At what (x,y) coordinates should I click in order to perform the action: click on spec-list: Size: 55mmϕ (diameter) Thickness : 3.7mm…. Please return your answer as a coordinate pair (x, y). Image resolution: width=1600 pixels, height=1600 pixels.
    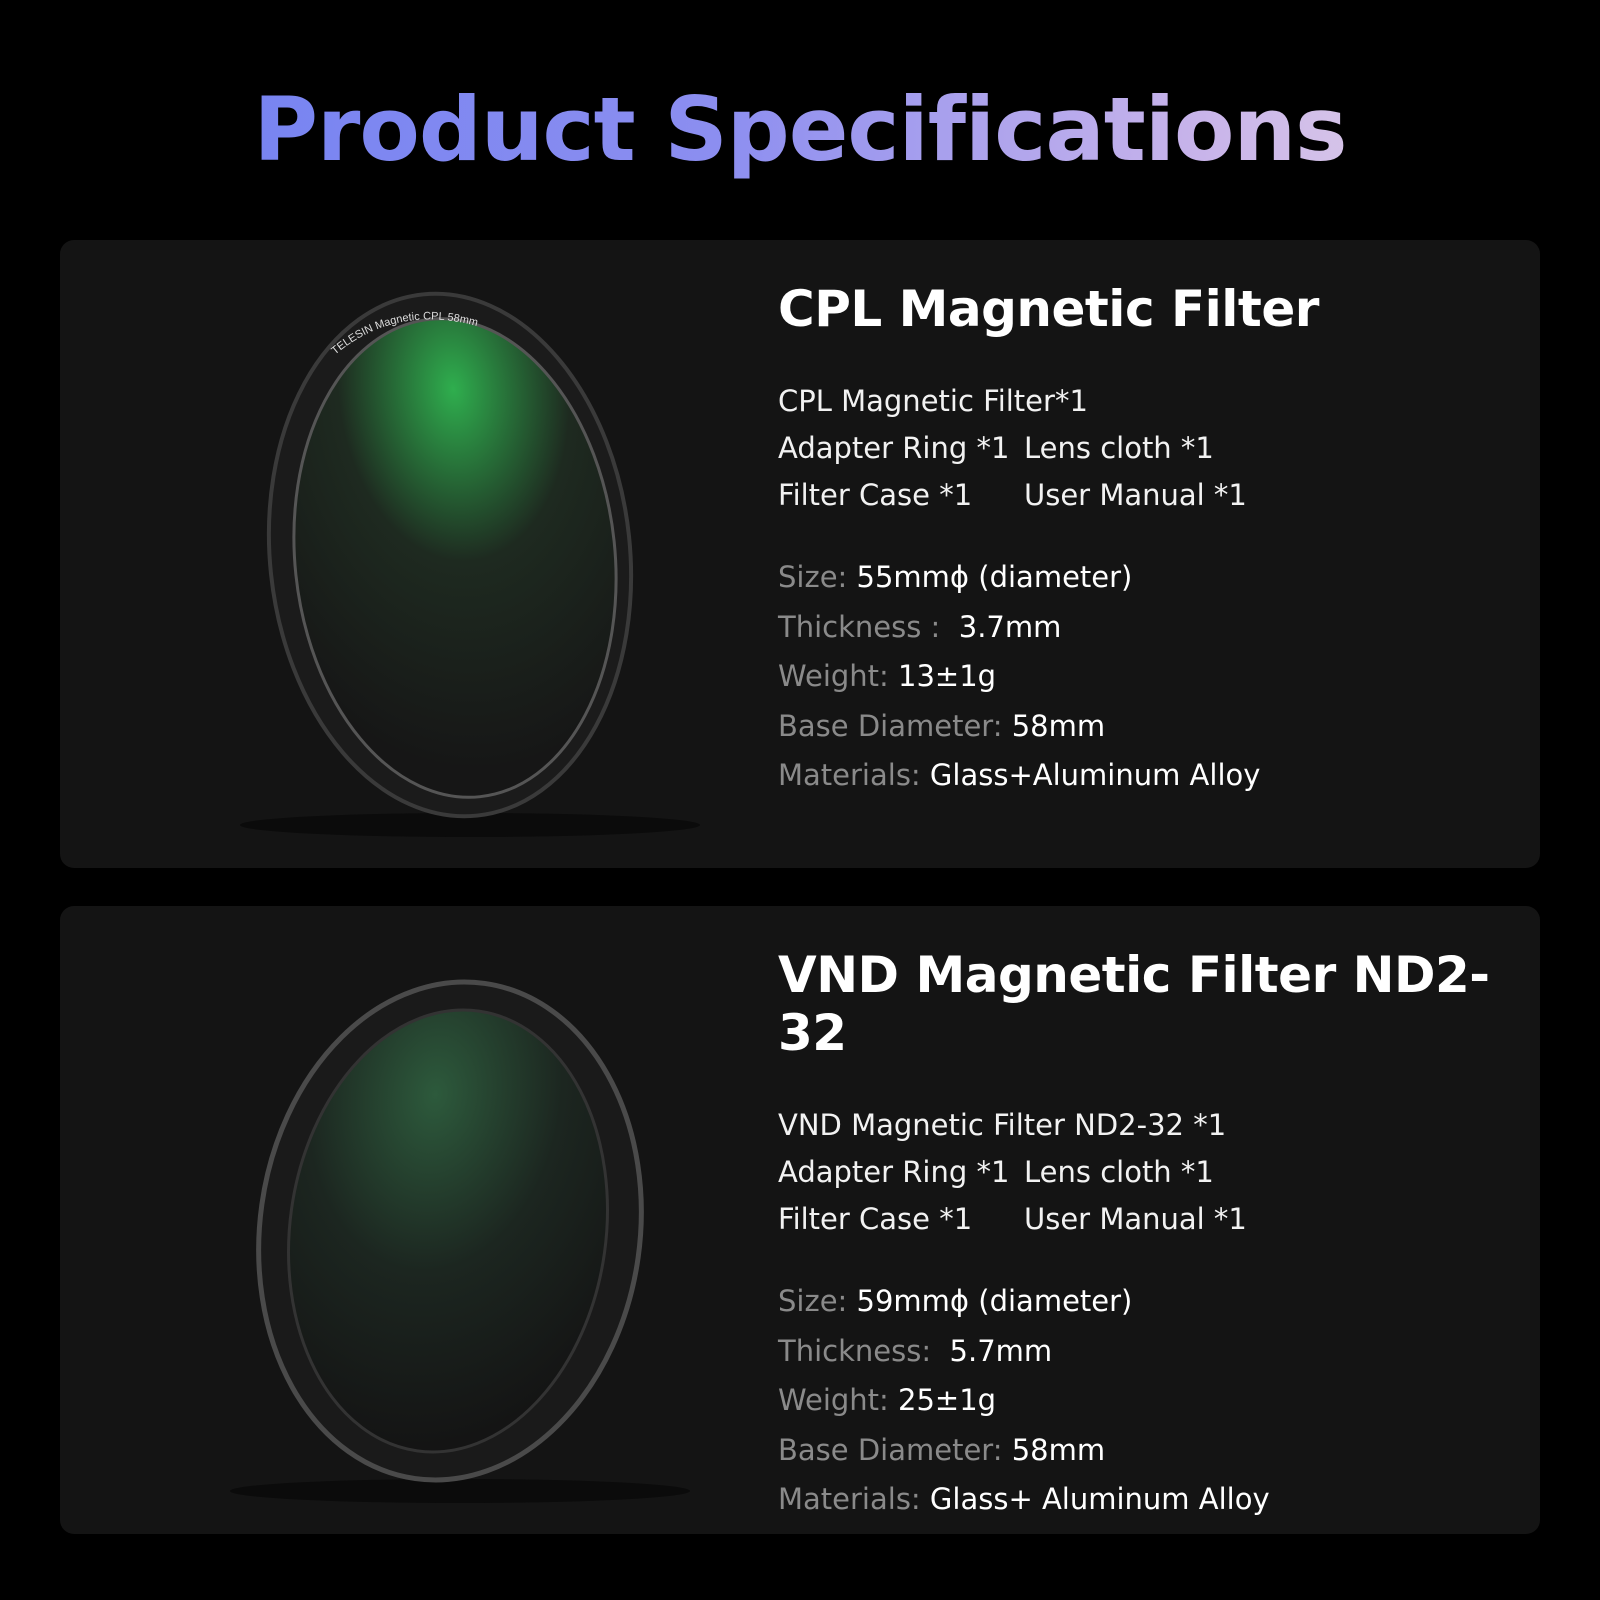
    Looking at the image, I should click on (1048, 677).